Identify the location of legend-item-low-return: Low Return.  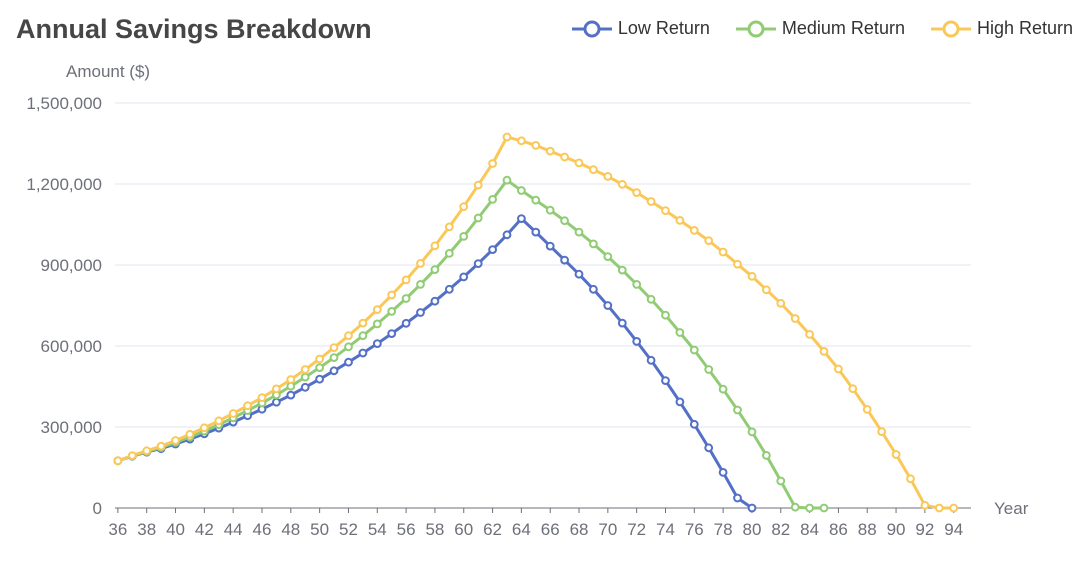
(640, 28).